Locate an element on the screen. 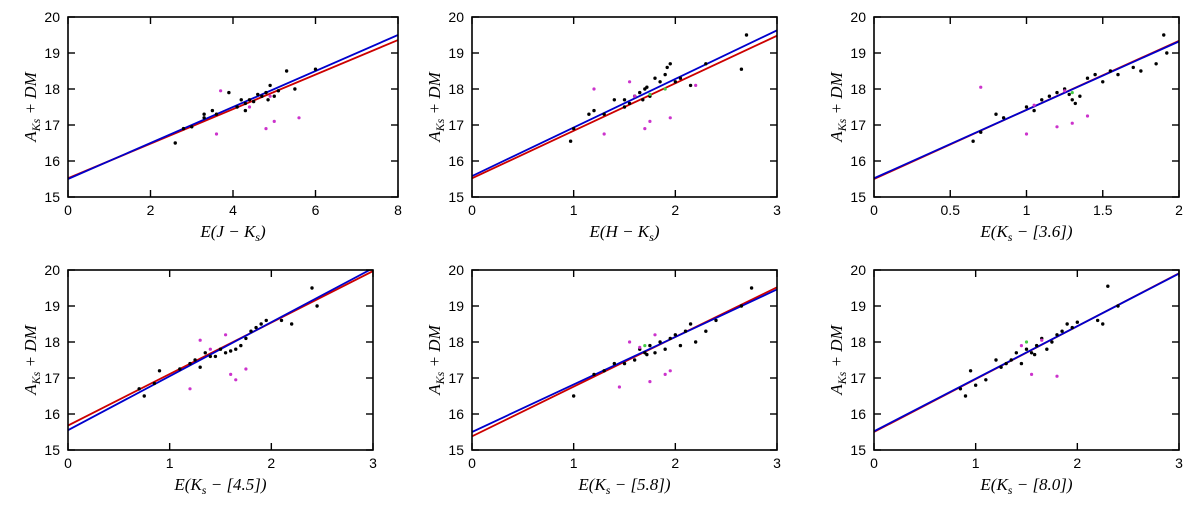  x-tick-label: 0.5 is located at coordinates (951, 210).